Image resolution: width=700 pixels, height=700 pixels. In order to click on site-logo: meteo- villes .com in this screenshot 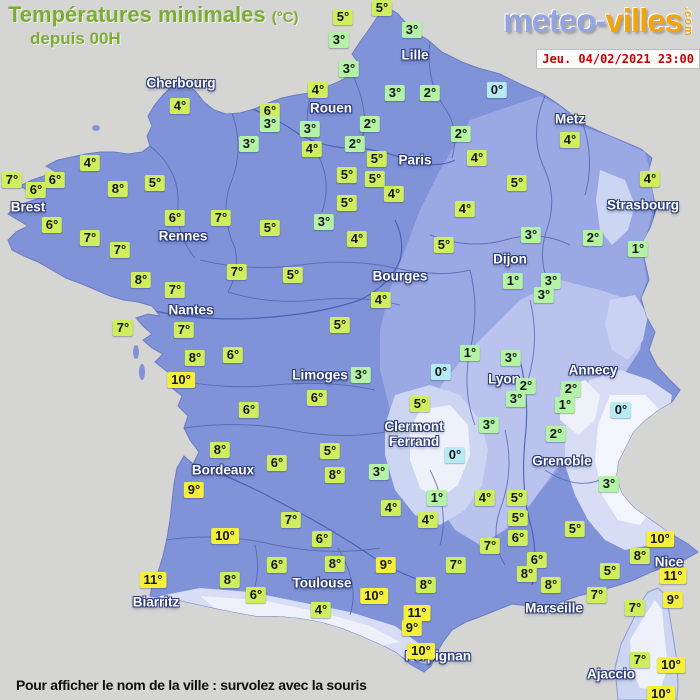, I will do `click(598, 21)`.